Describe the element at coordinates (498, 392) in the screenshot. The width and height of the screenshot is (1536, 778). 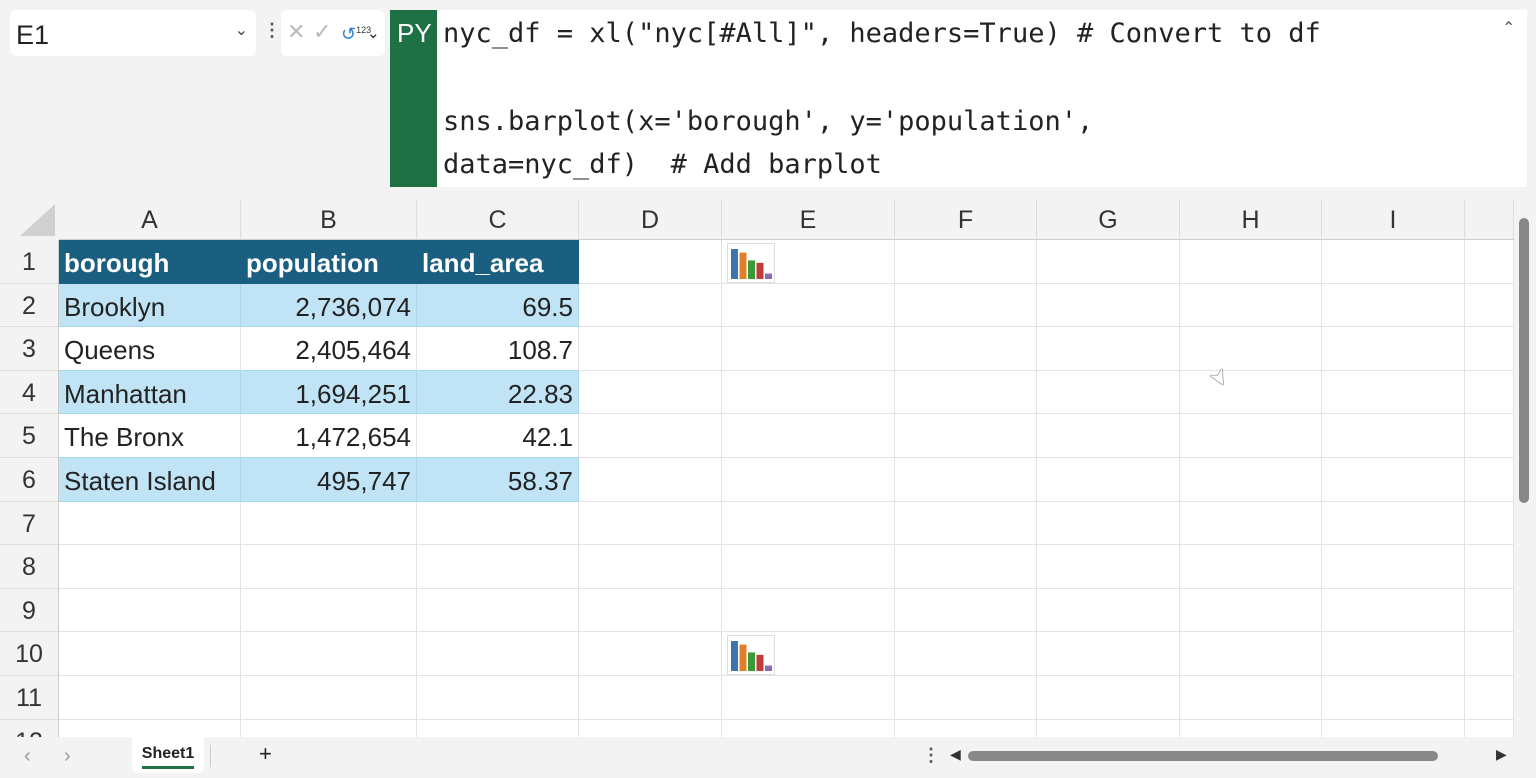
I see `table-cell: 22.83` at that location.